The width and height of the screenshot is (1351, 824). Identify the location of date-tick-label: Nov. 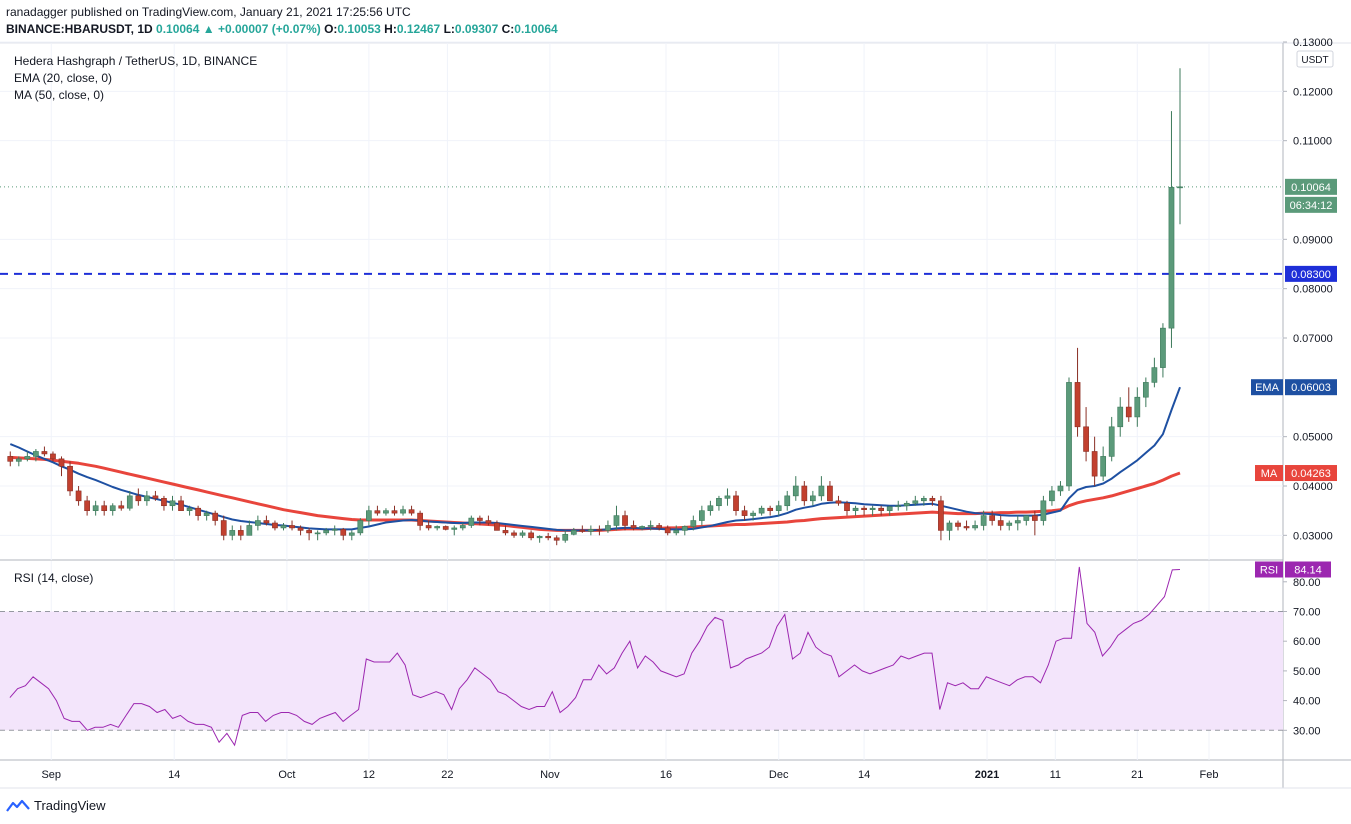
(550, 775).